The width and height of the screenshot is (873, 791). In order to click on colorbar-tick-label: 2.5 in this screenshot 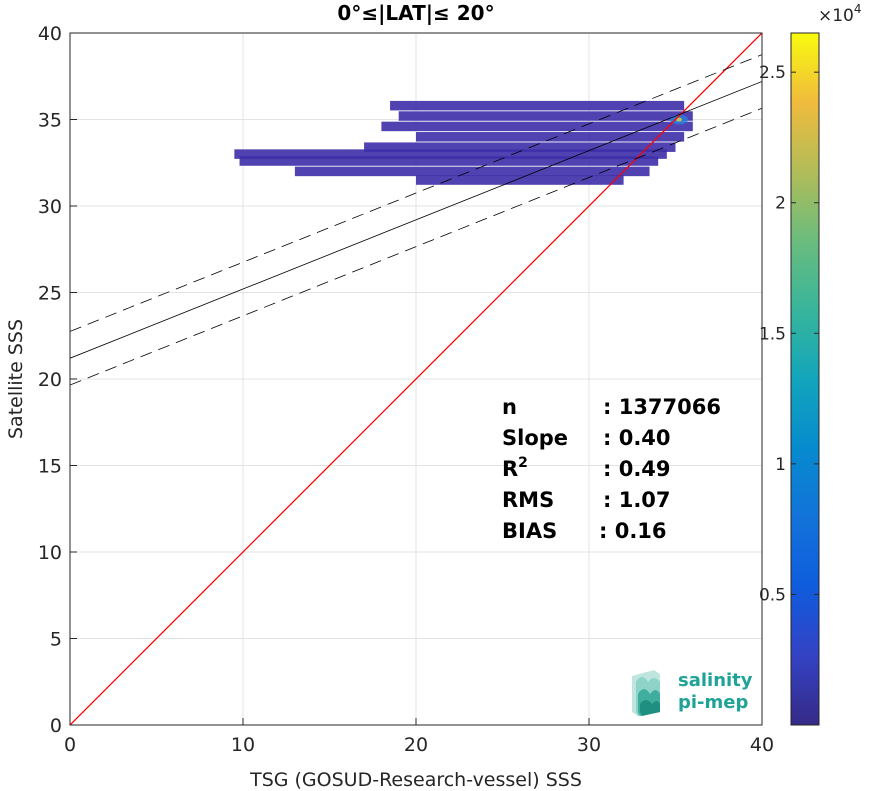, I will do `click(772, 73)`.